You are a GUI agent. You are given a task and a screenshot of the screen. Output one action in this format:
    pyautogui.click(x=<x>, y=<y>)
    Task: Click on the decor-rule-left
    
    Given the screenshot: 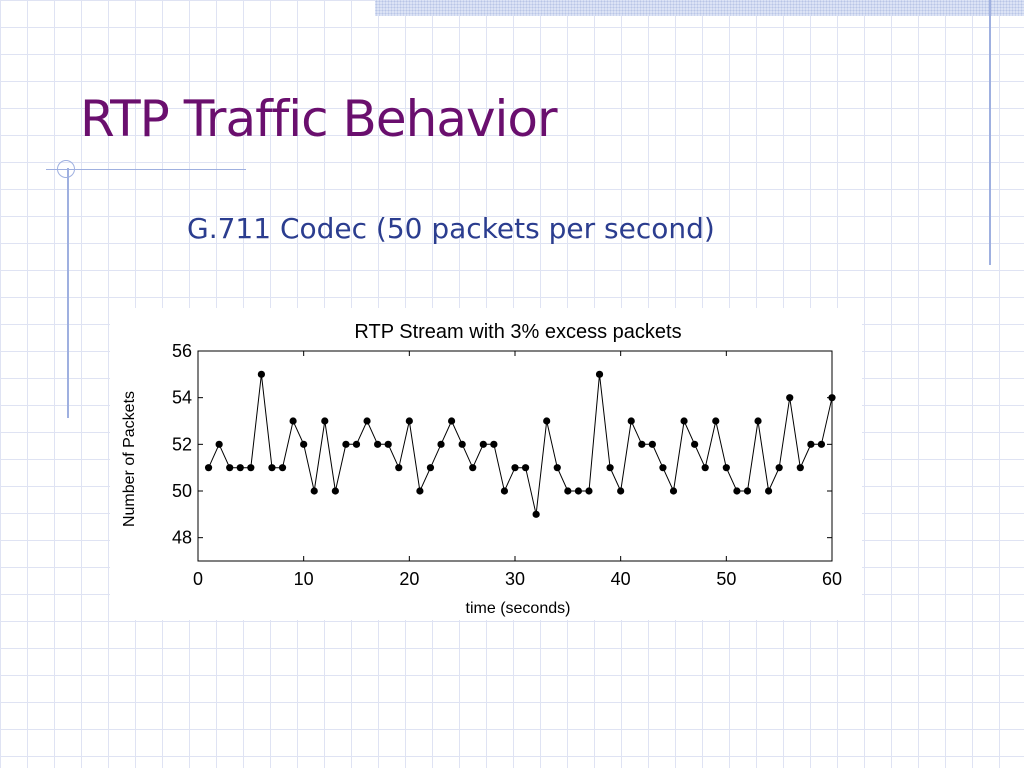 What is the action you would take?
    pyautogui.click(x=68, y=293)
    